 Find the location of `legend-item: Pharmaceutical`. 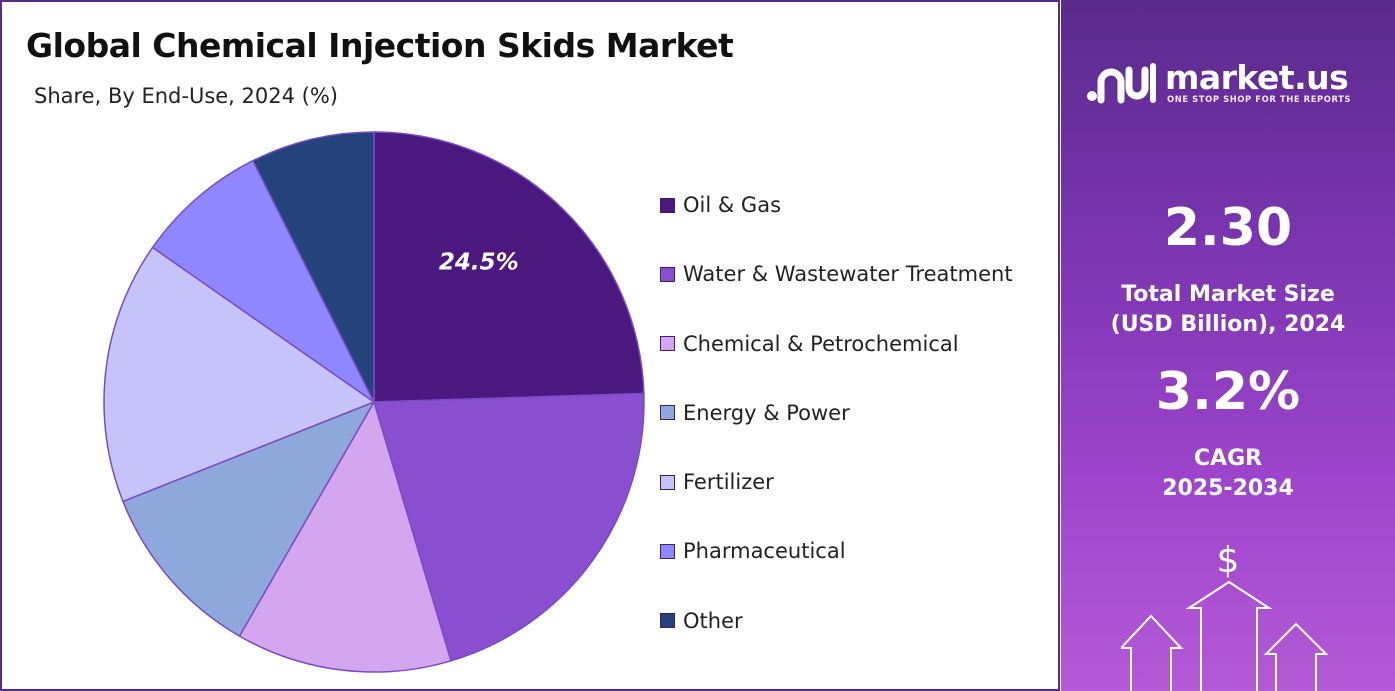

legend-item: Pharmaceutical is located at coordinates (836, 551).